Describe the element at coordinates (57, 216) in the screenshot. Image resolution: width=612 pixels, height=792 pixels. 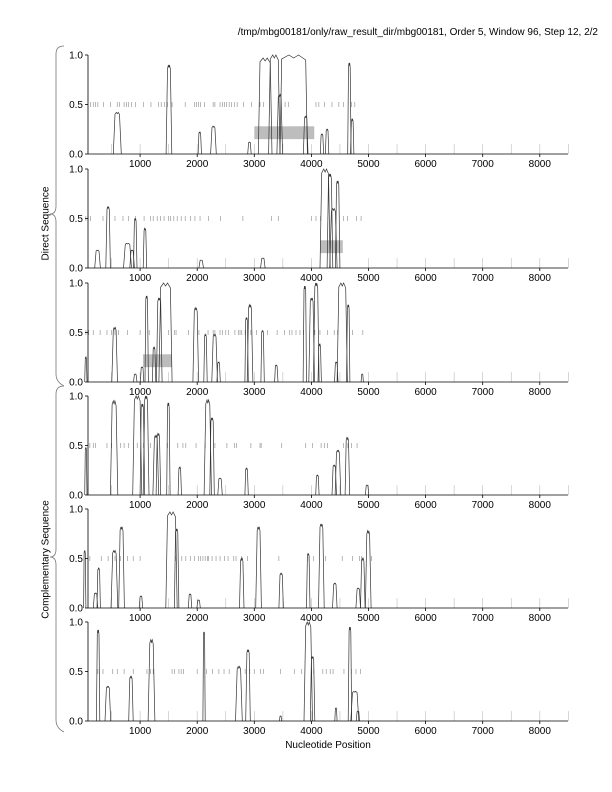
I see `direct-brace` at that location.